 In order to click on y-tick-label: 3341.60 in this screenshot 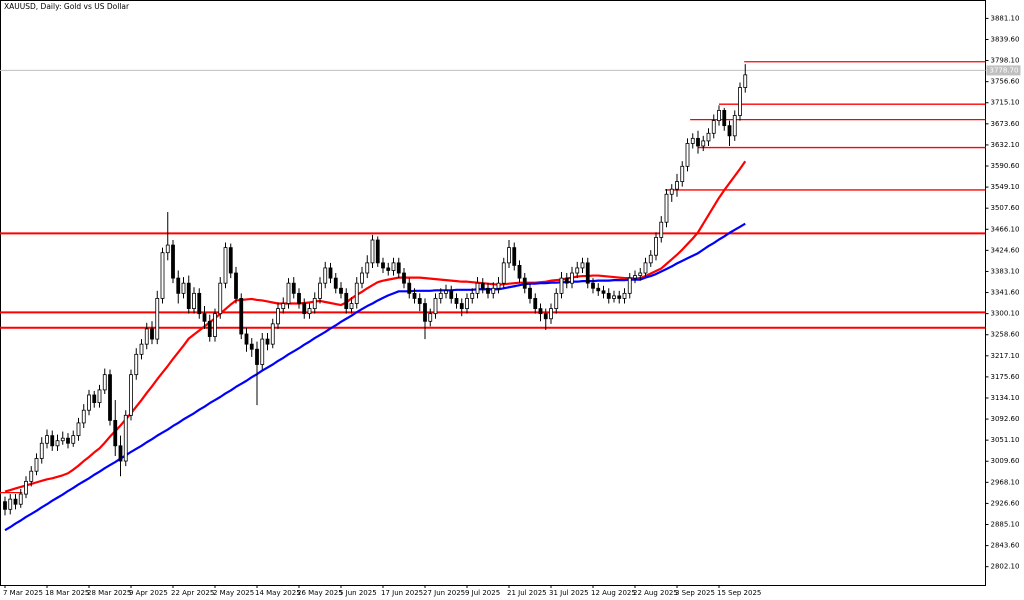, I will do `click(1005, 293)`.